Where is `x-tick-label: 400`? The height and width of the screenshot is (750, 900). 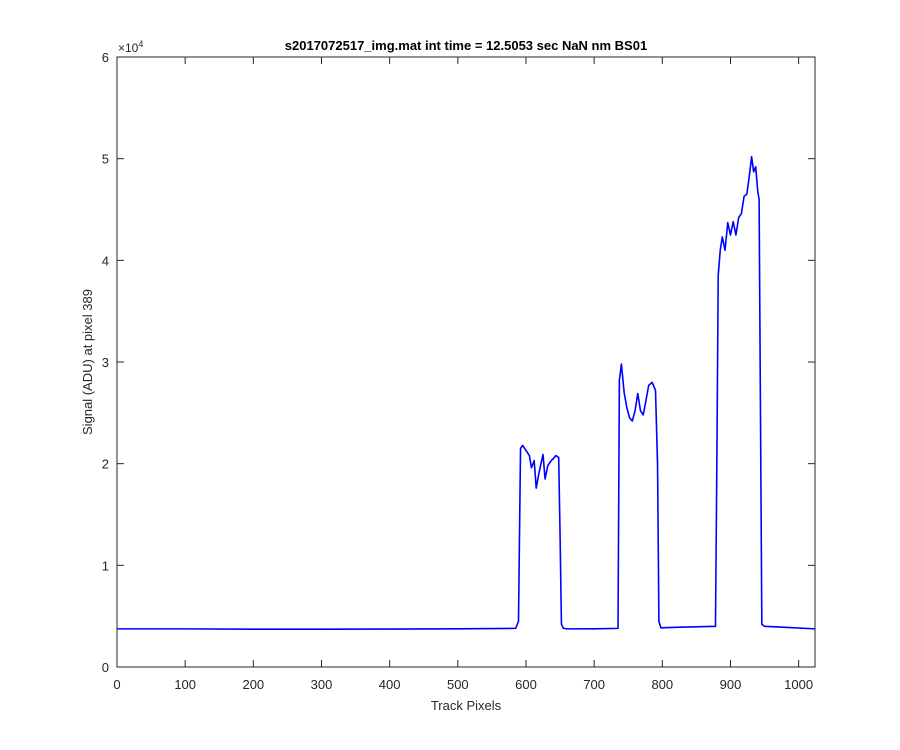 x-tick-label: 400 is located at coordinates (390, 684).